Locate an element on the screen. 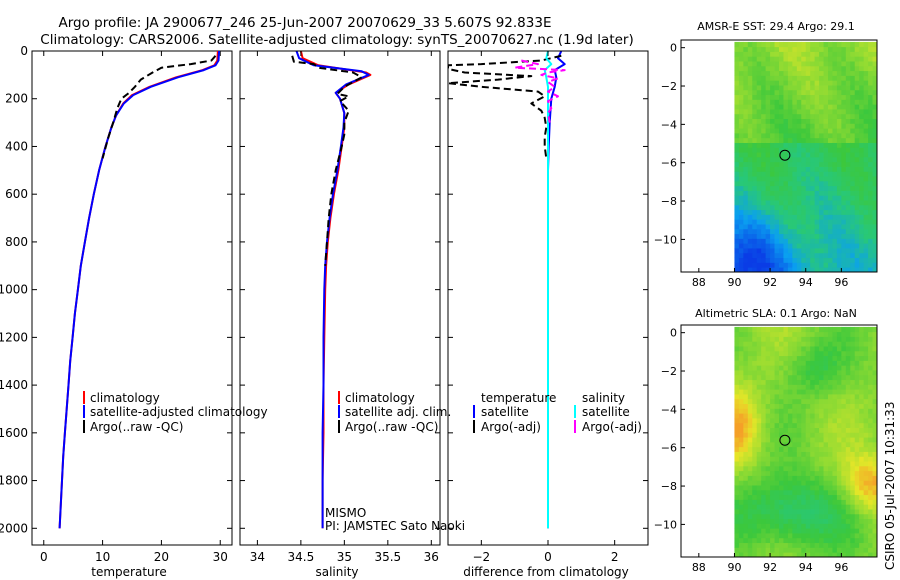  map-y-tick-label: −8 is located at coordinates (669, 201).